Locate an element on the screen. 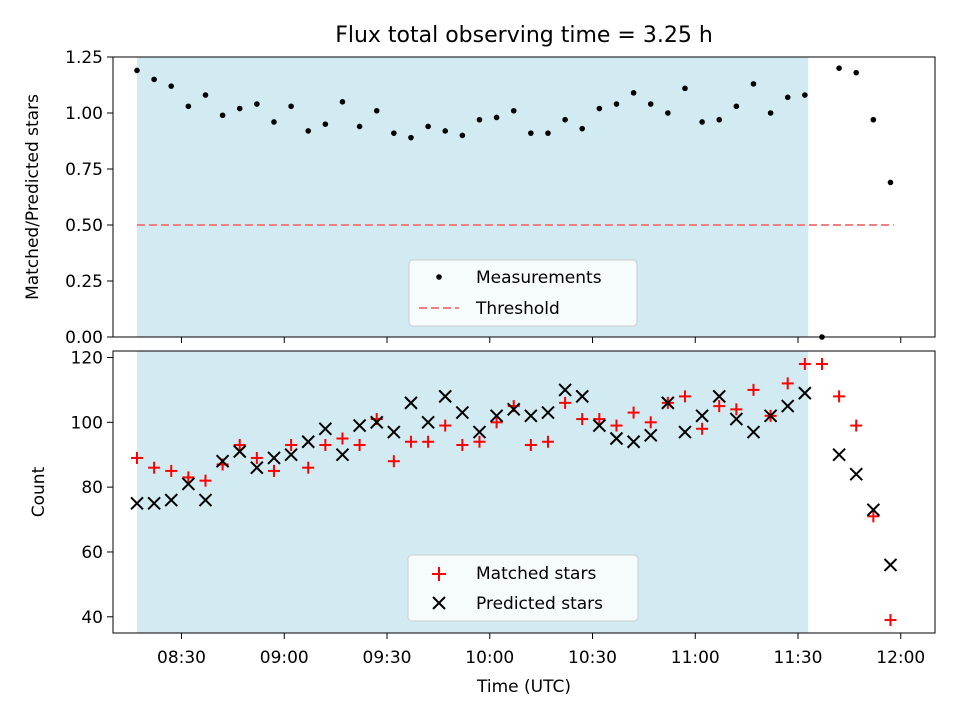  count-y-ticks: 40 60 80 100 120 is located at coordinates (92, 488).